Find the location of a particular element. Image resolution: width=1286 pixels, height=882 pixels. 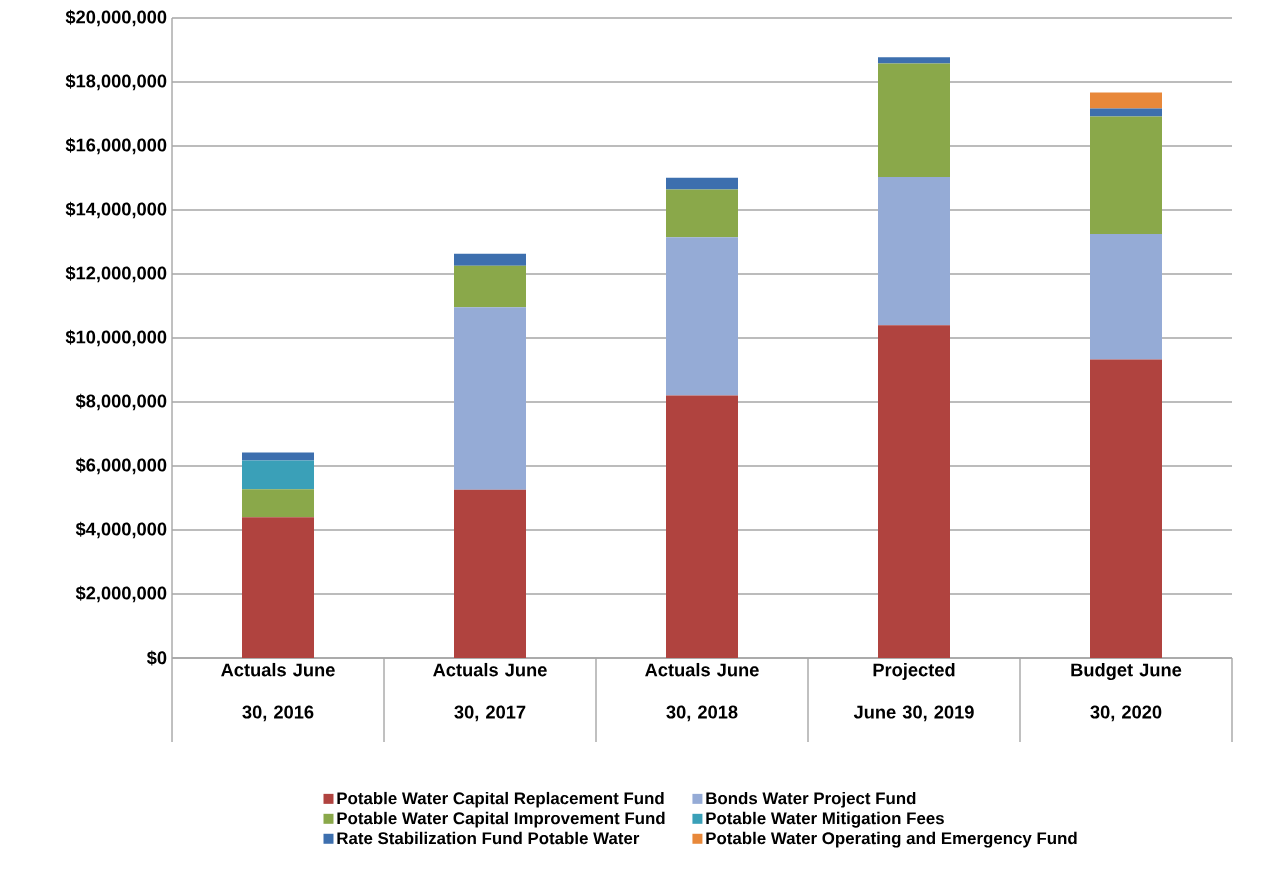

legend-label: Potable Water Operating and Emergency Fund is located at coordinates (891, 839).